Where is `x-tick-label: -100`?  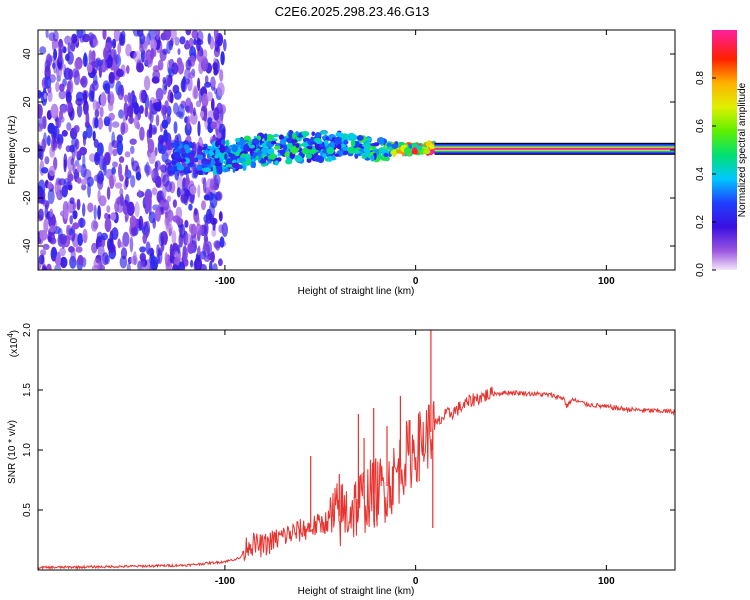 x-tick-label: -100 is located at coordinates (225, 581).